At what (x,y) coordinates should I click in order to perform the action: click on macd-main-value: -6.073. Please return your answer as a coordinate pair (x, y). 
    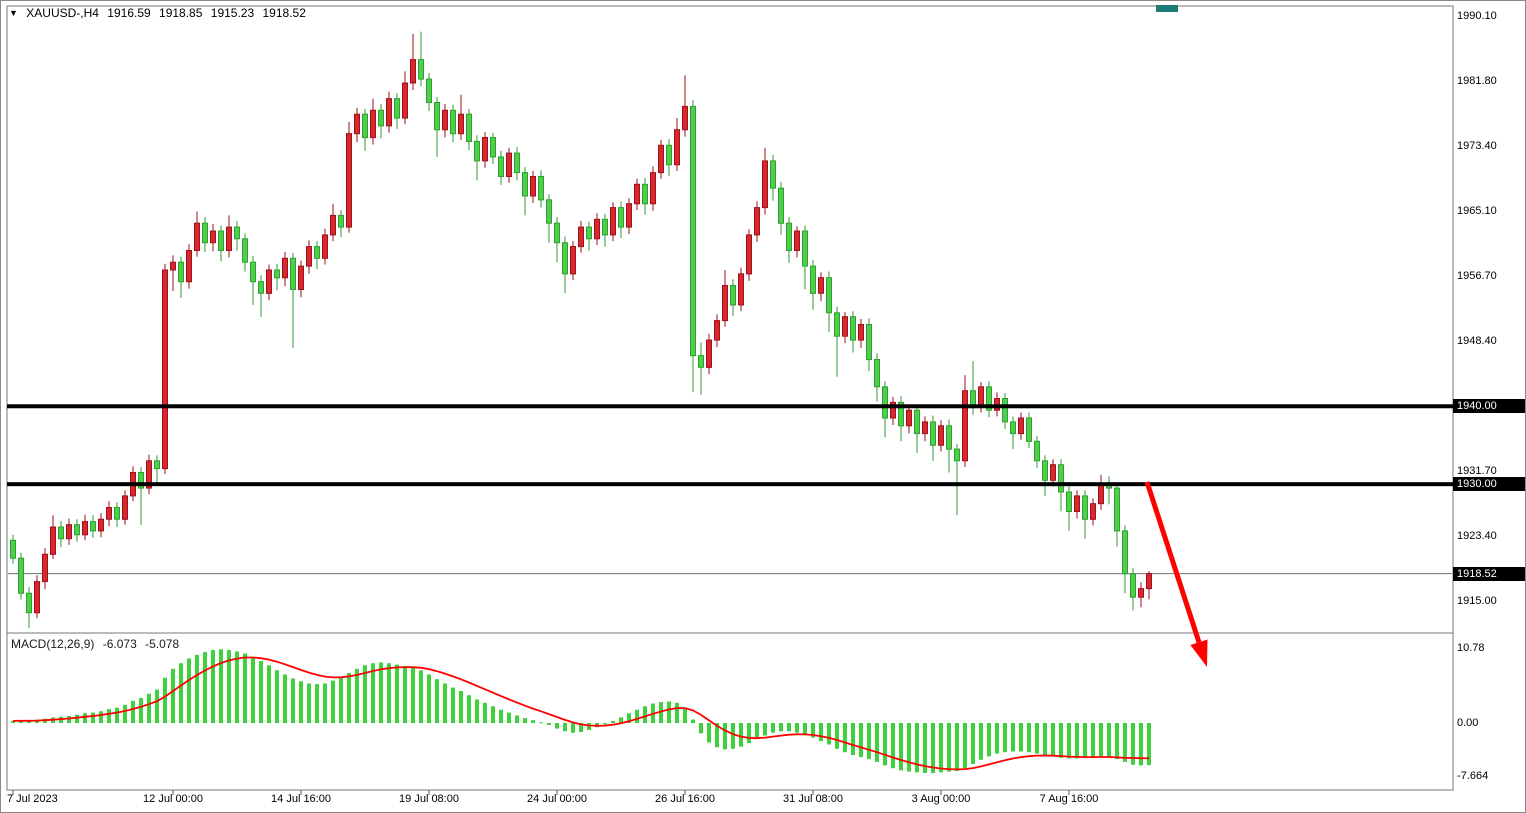
    Looking at the image, I should click on (119, 644).